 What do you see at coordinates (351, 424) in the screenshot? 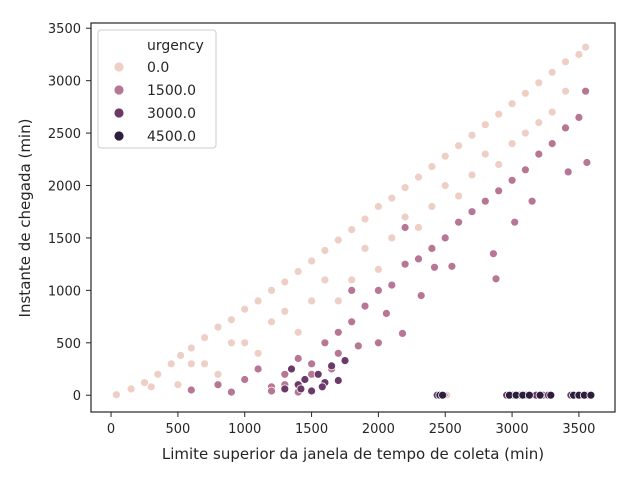
I see `x-axis-ticks: 0 500 1000 1500 2000 2500 3000 3500` at bounding box center [351, 424].